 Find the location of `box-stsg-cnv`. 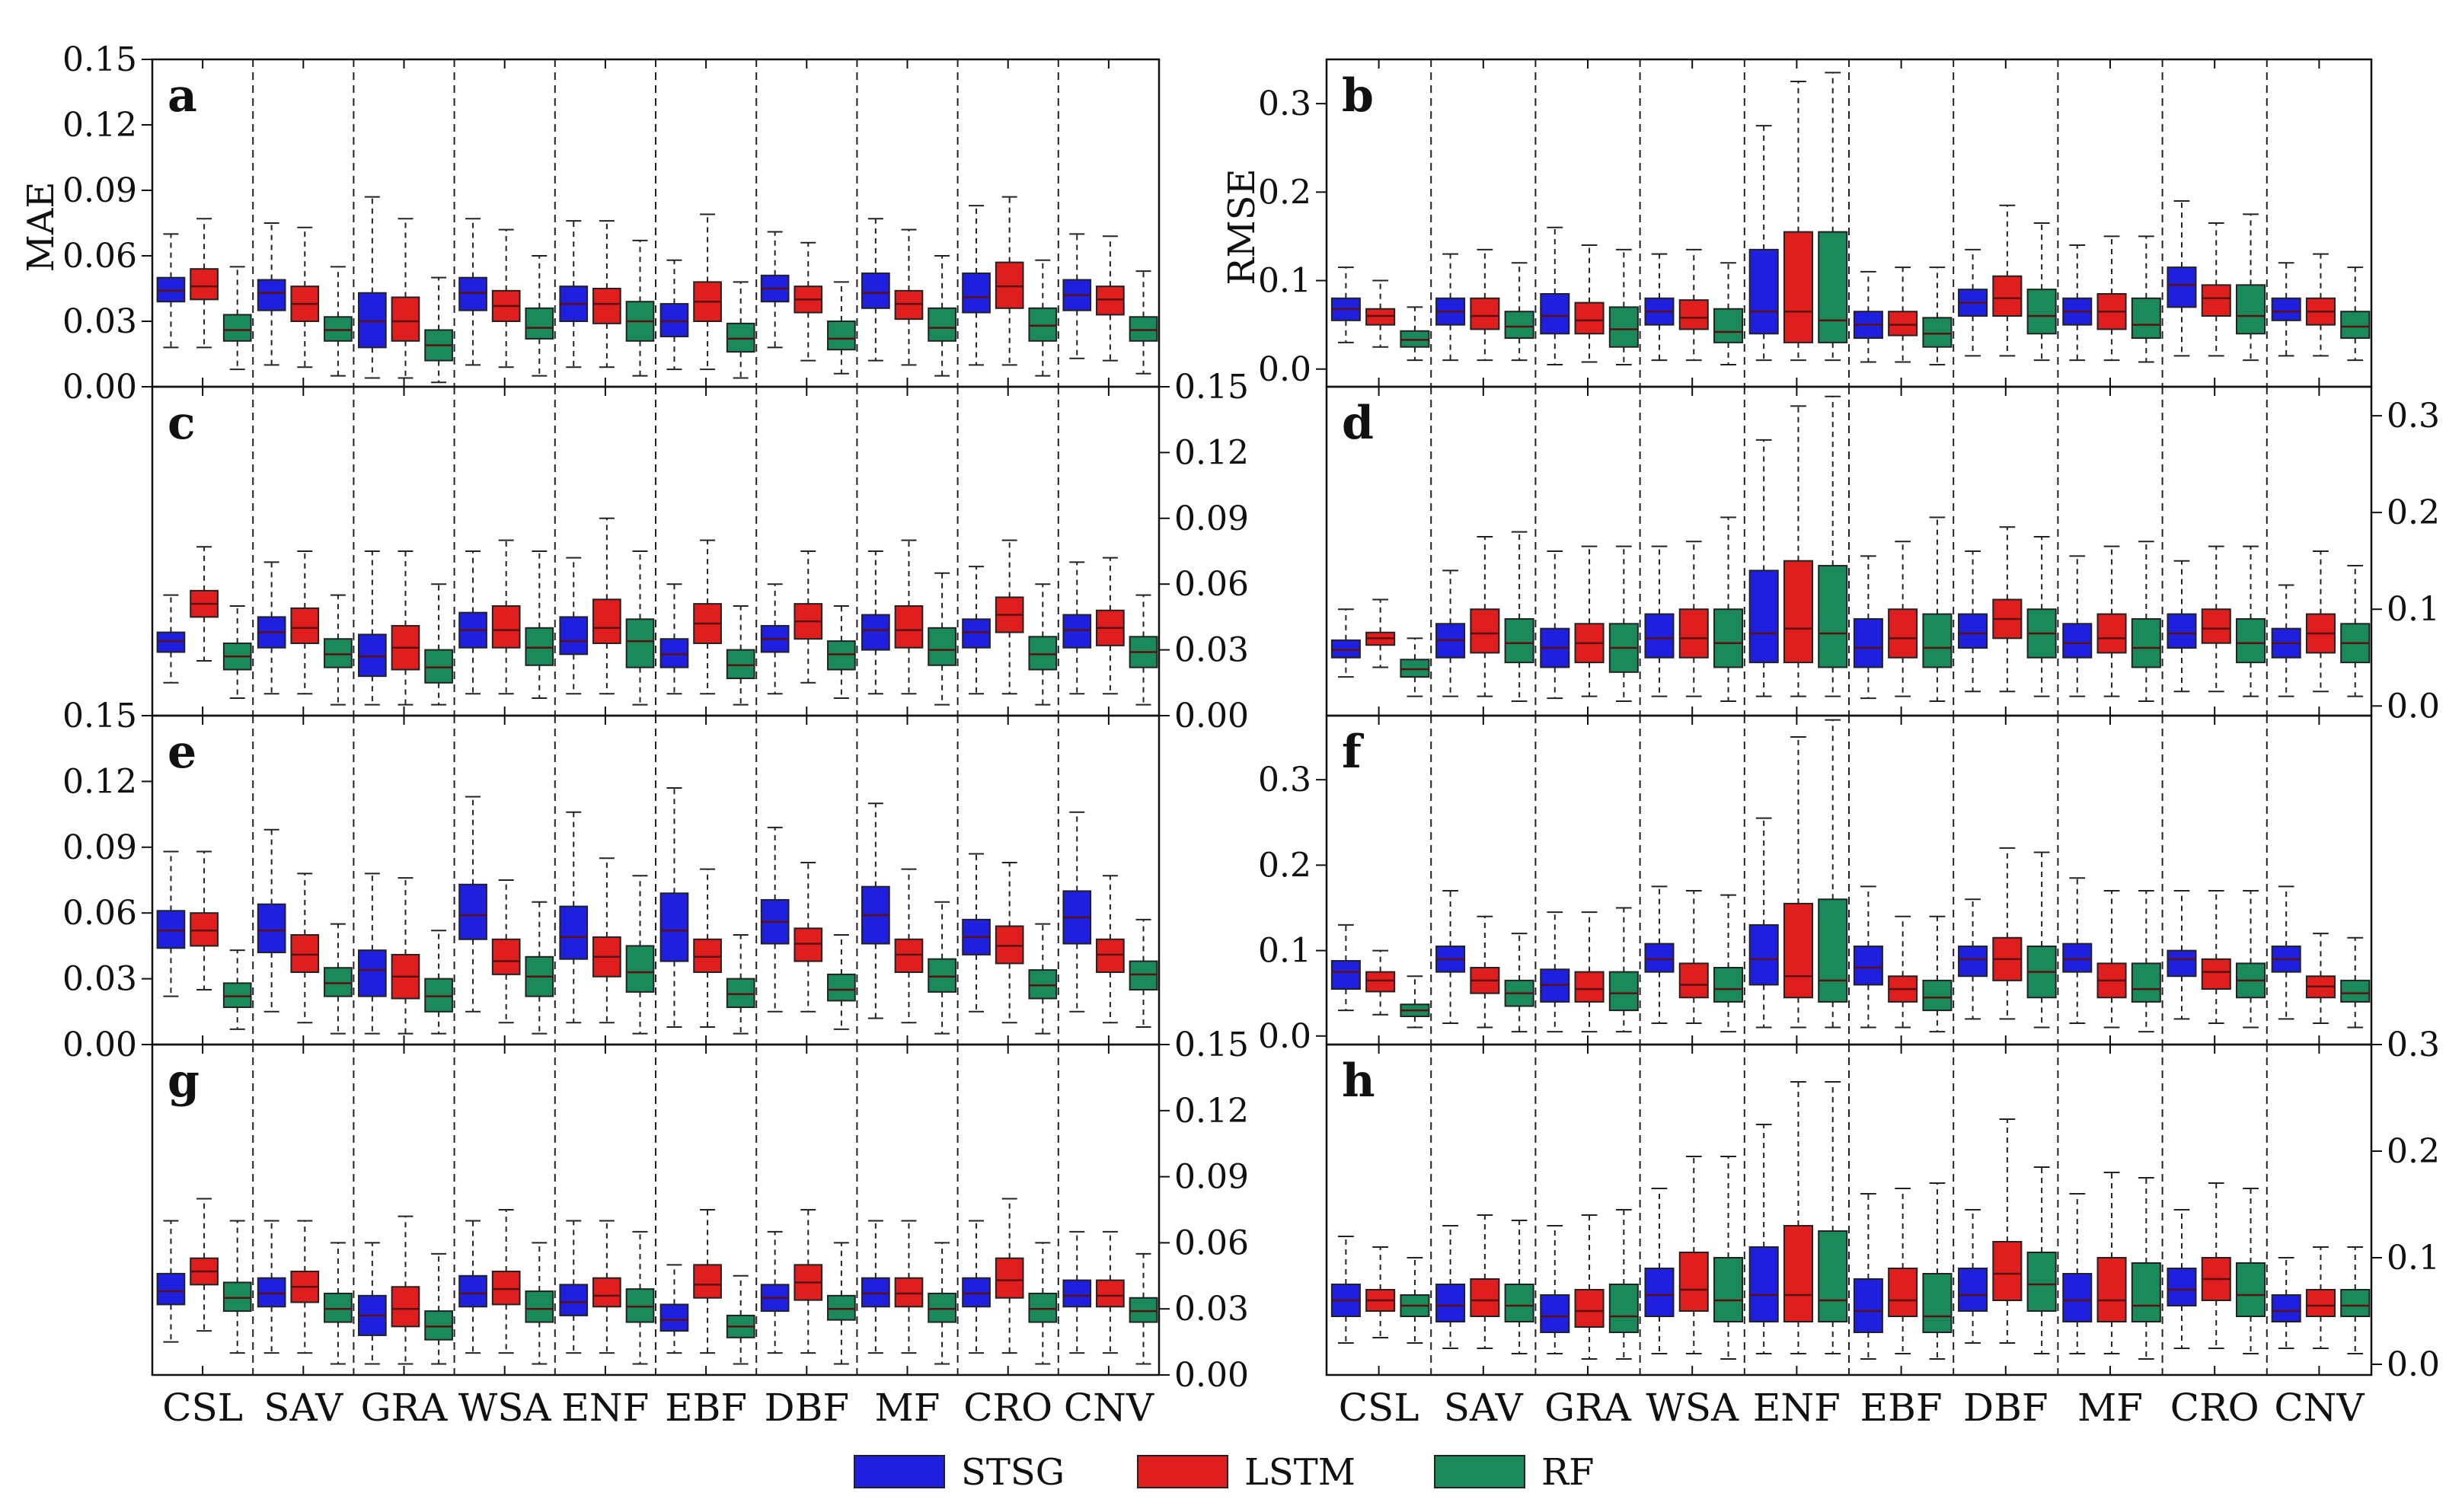

box-stsg-cnv is located at coordinates (2286, 952).